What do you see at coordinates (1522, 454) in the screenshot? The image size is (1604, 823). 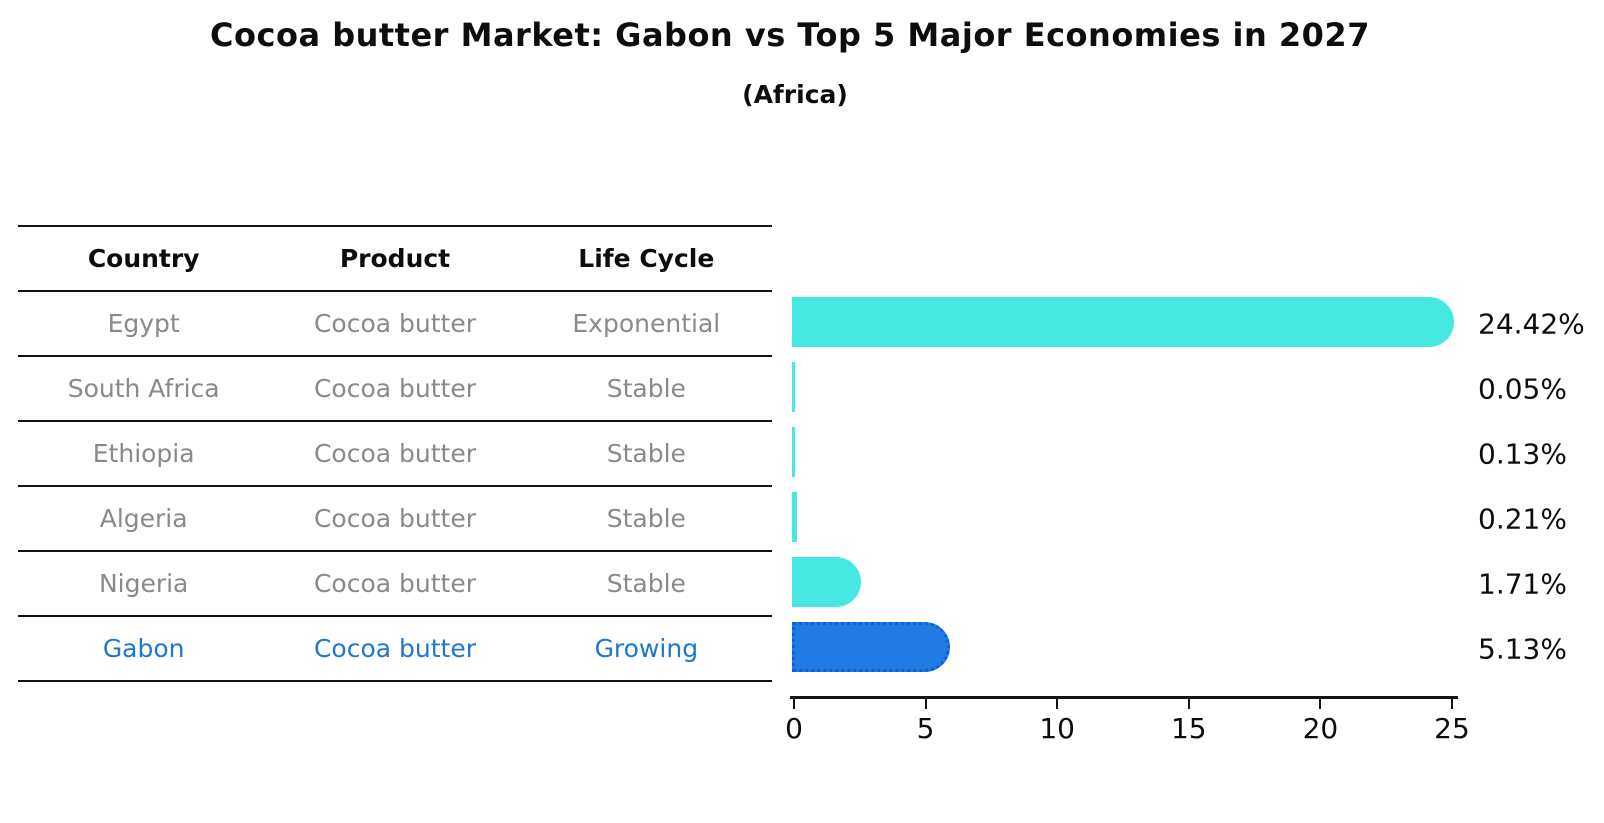 I see `value-label-ethiopia: 0.13%` at bounding box center [1522, 454].